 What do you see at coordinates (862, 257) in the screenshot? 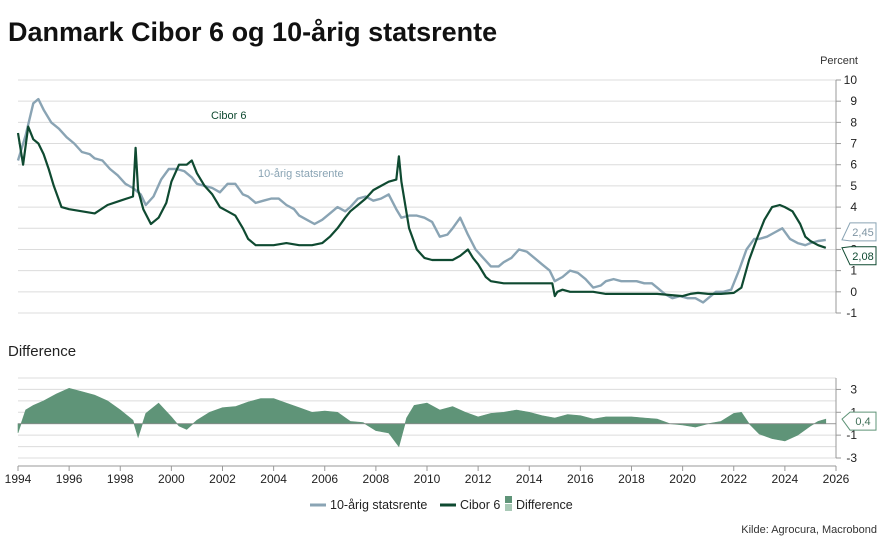
I see `end-value-label: 2,08` at bounding box center [862, 257].